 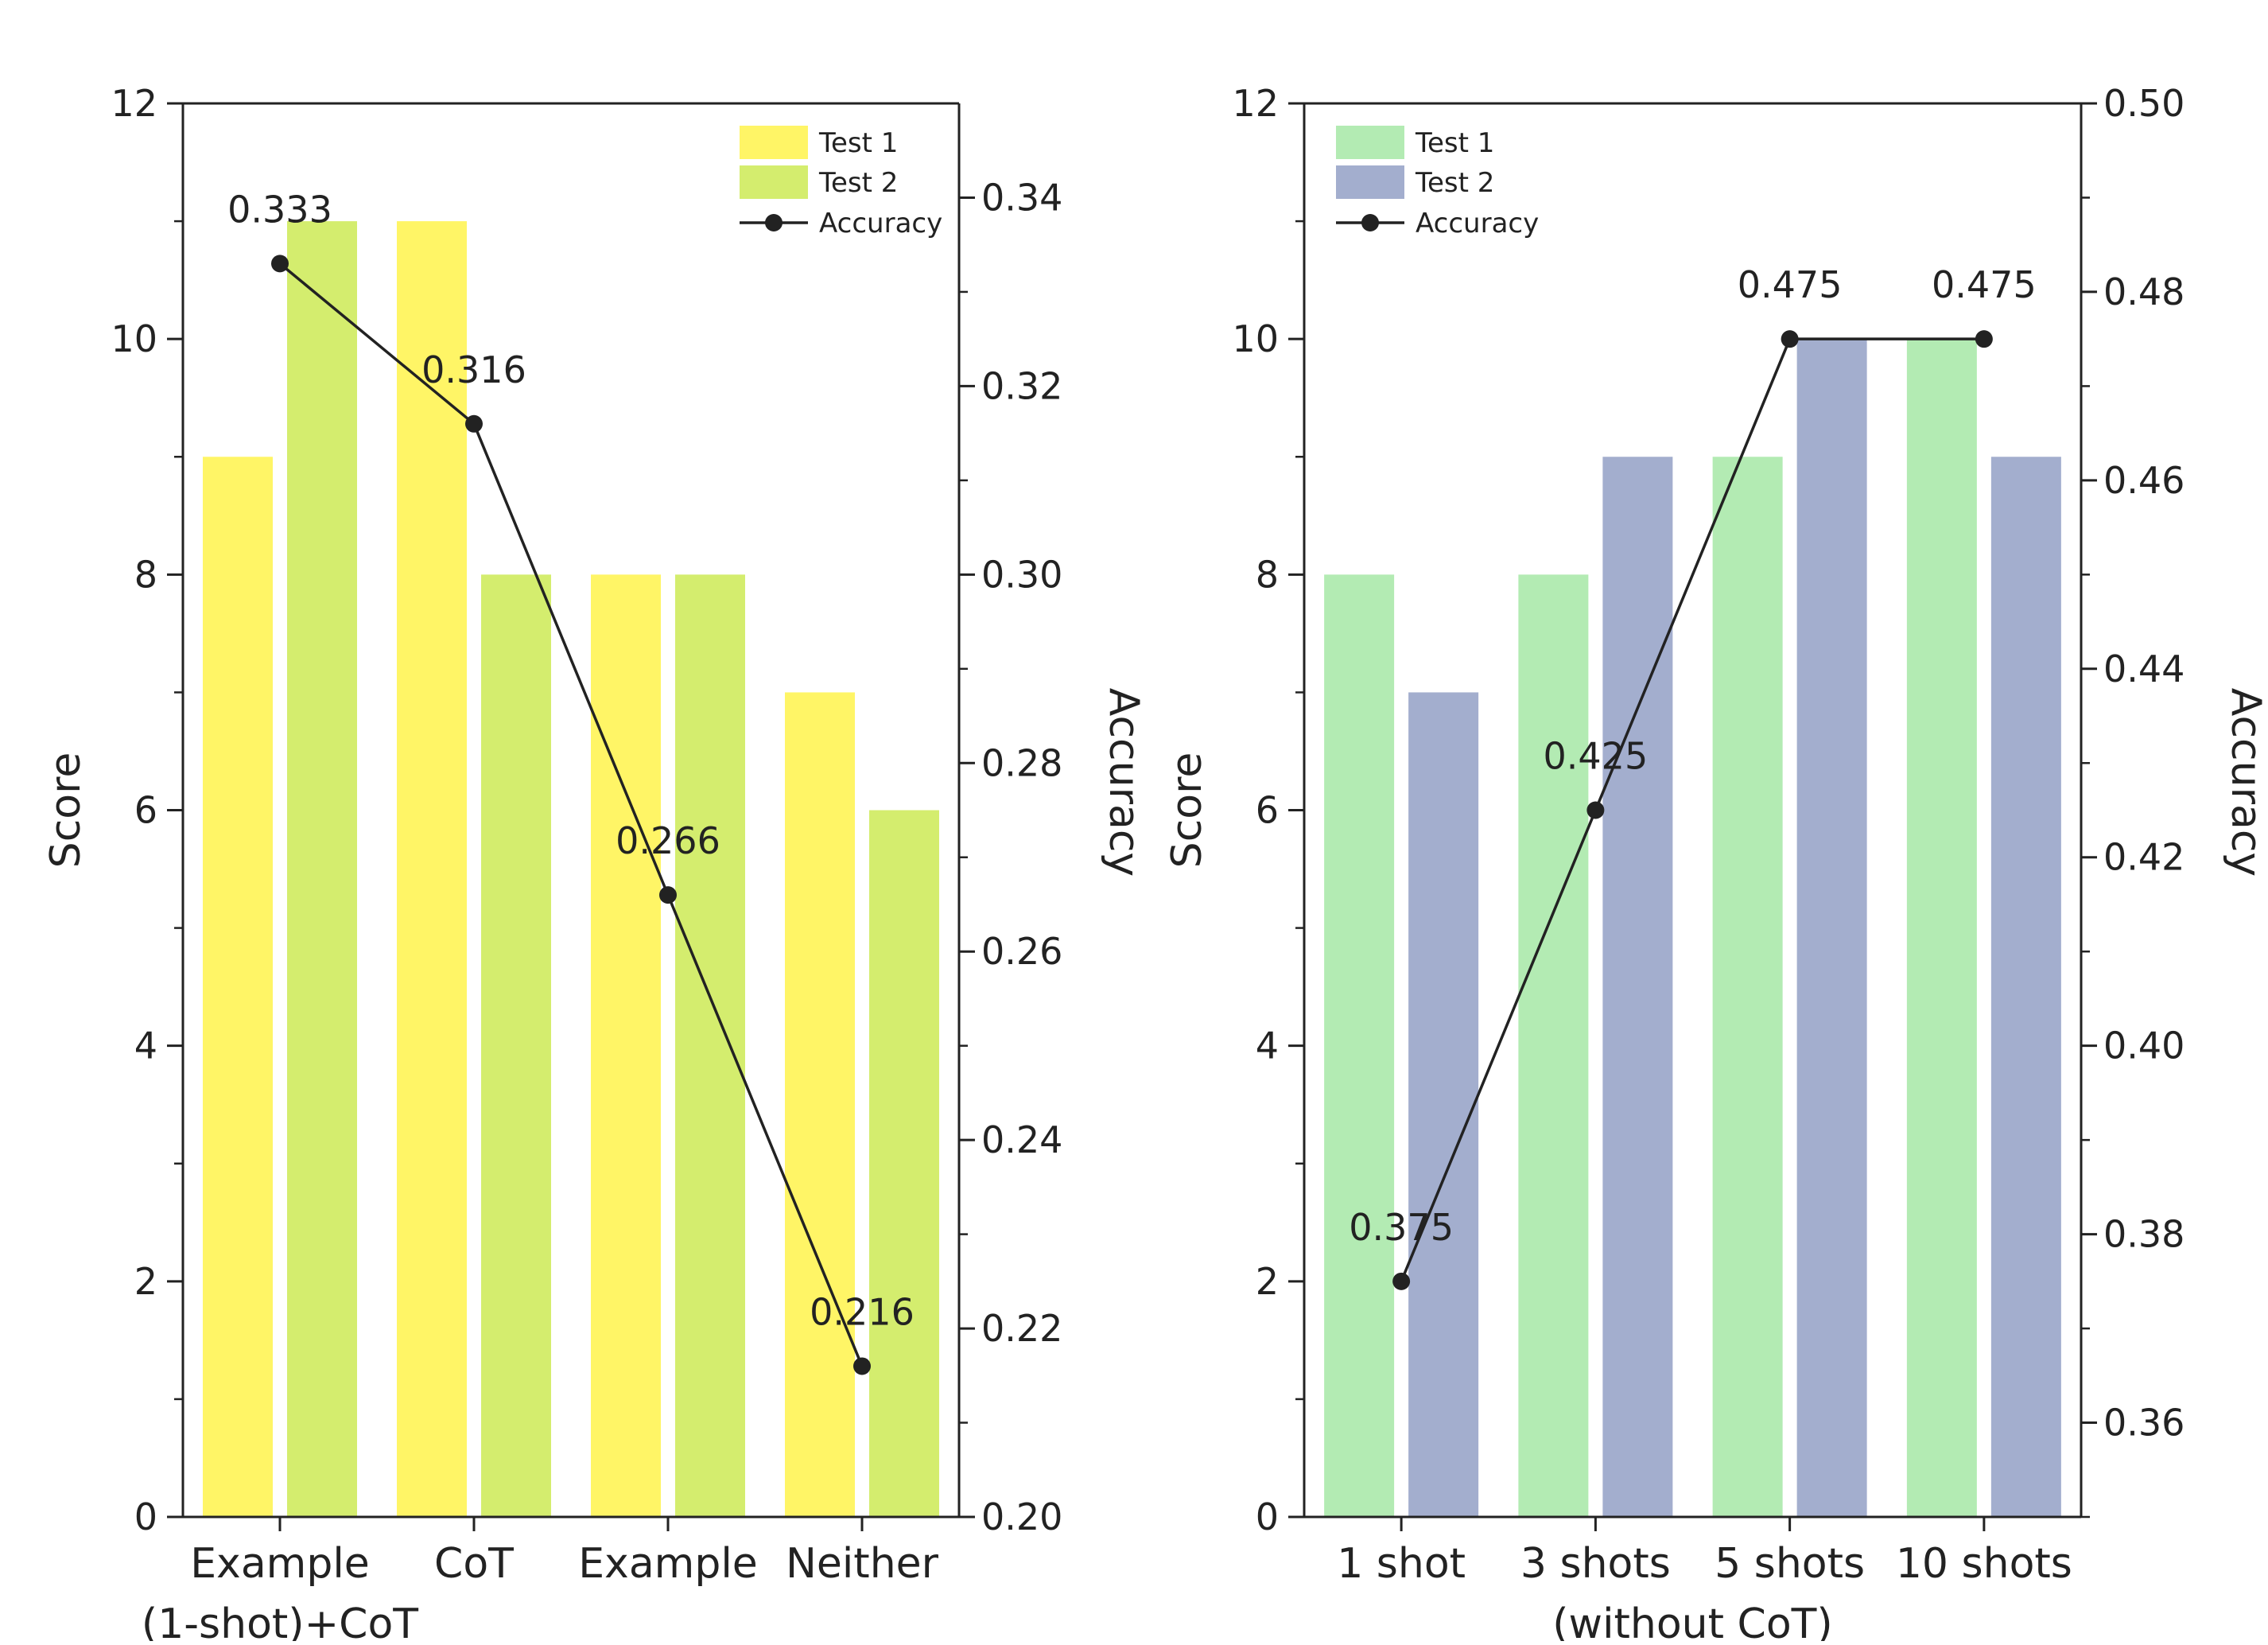 I want to click on accuracy-data-label: 0.266, so click(x=668, y=840).